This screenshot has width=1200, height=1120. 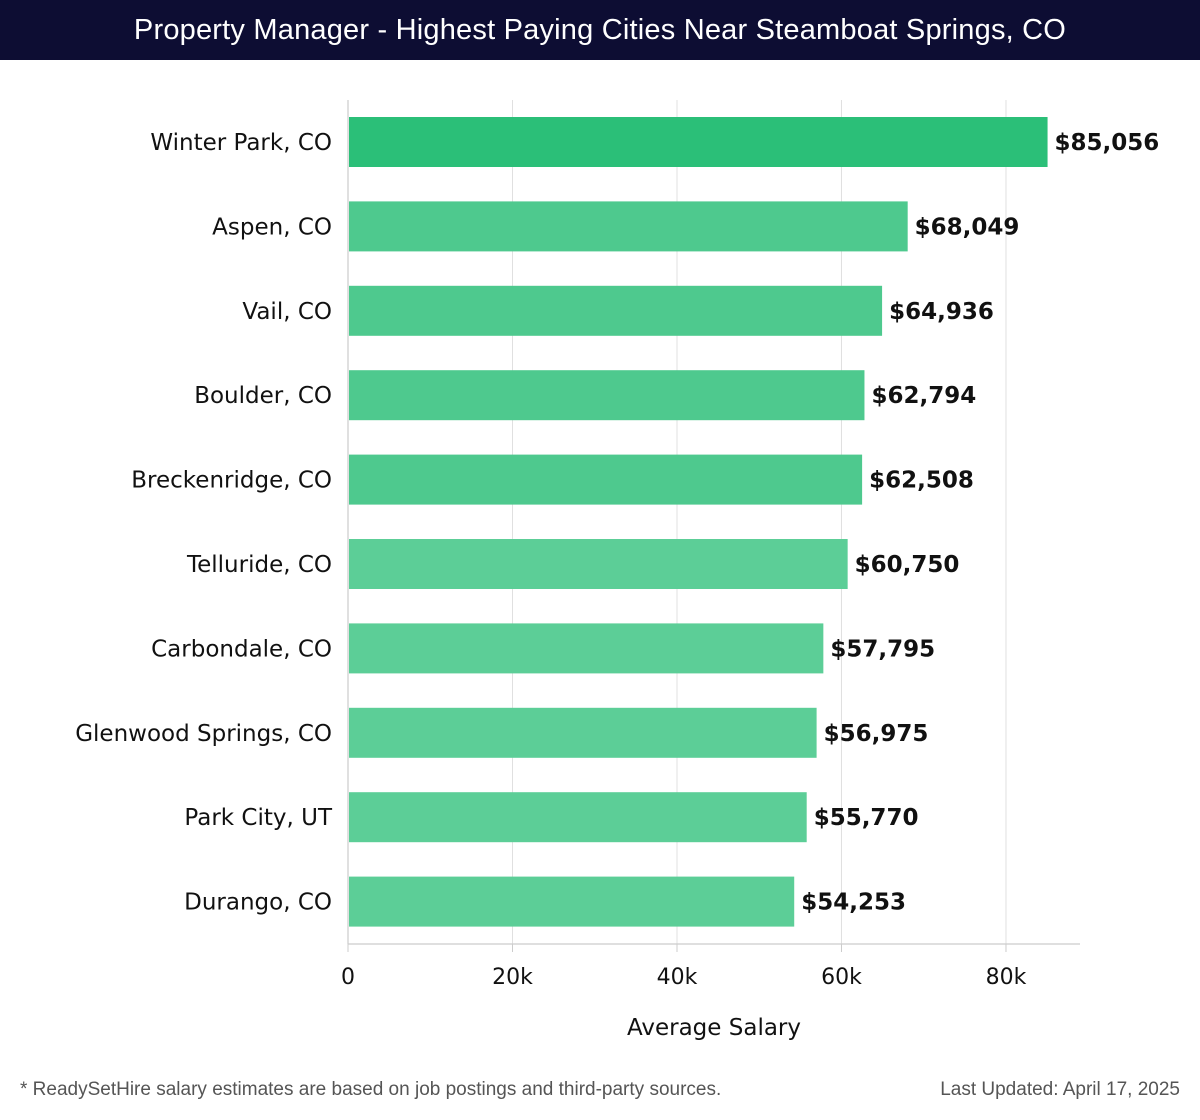 I want to click on value-label: $55,770, so click(x=866, y=818).